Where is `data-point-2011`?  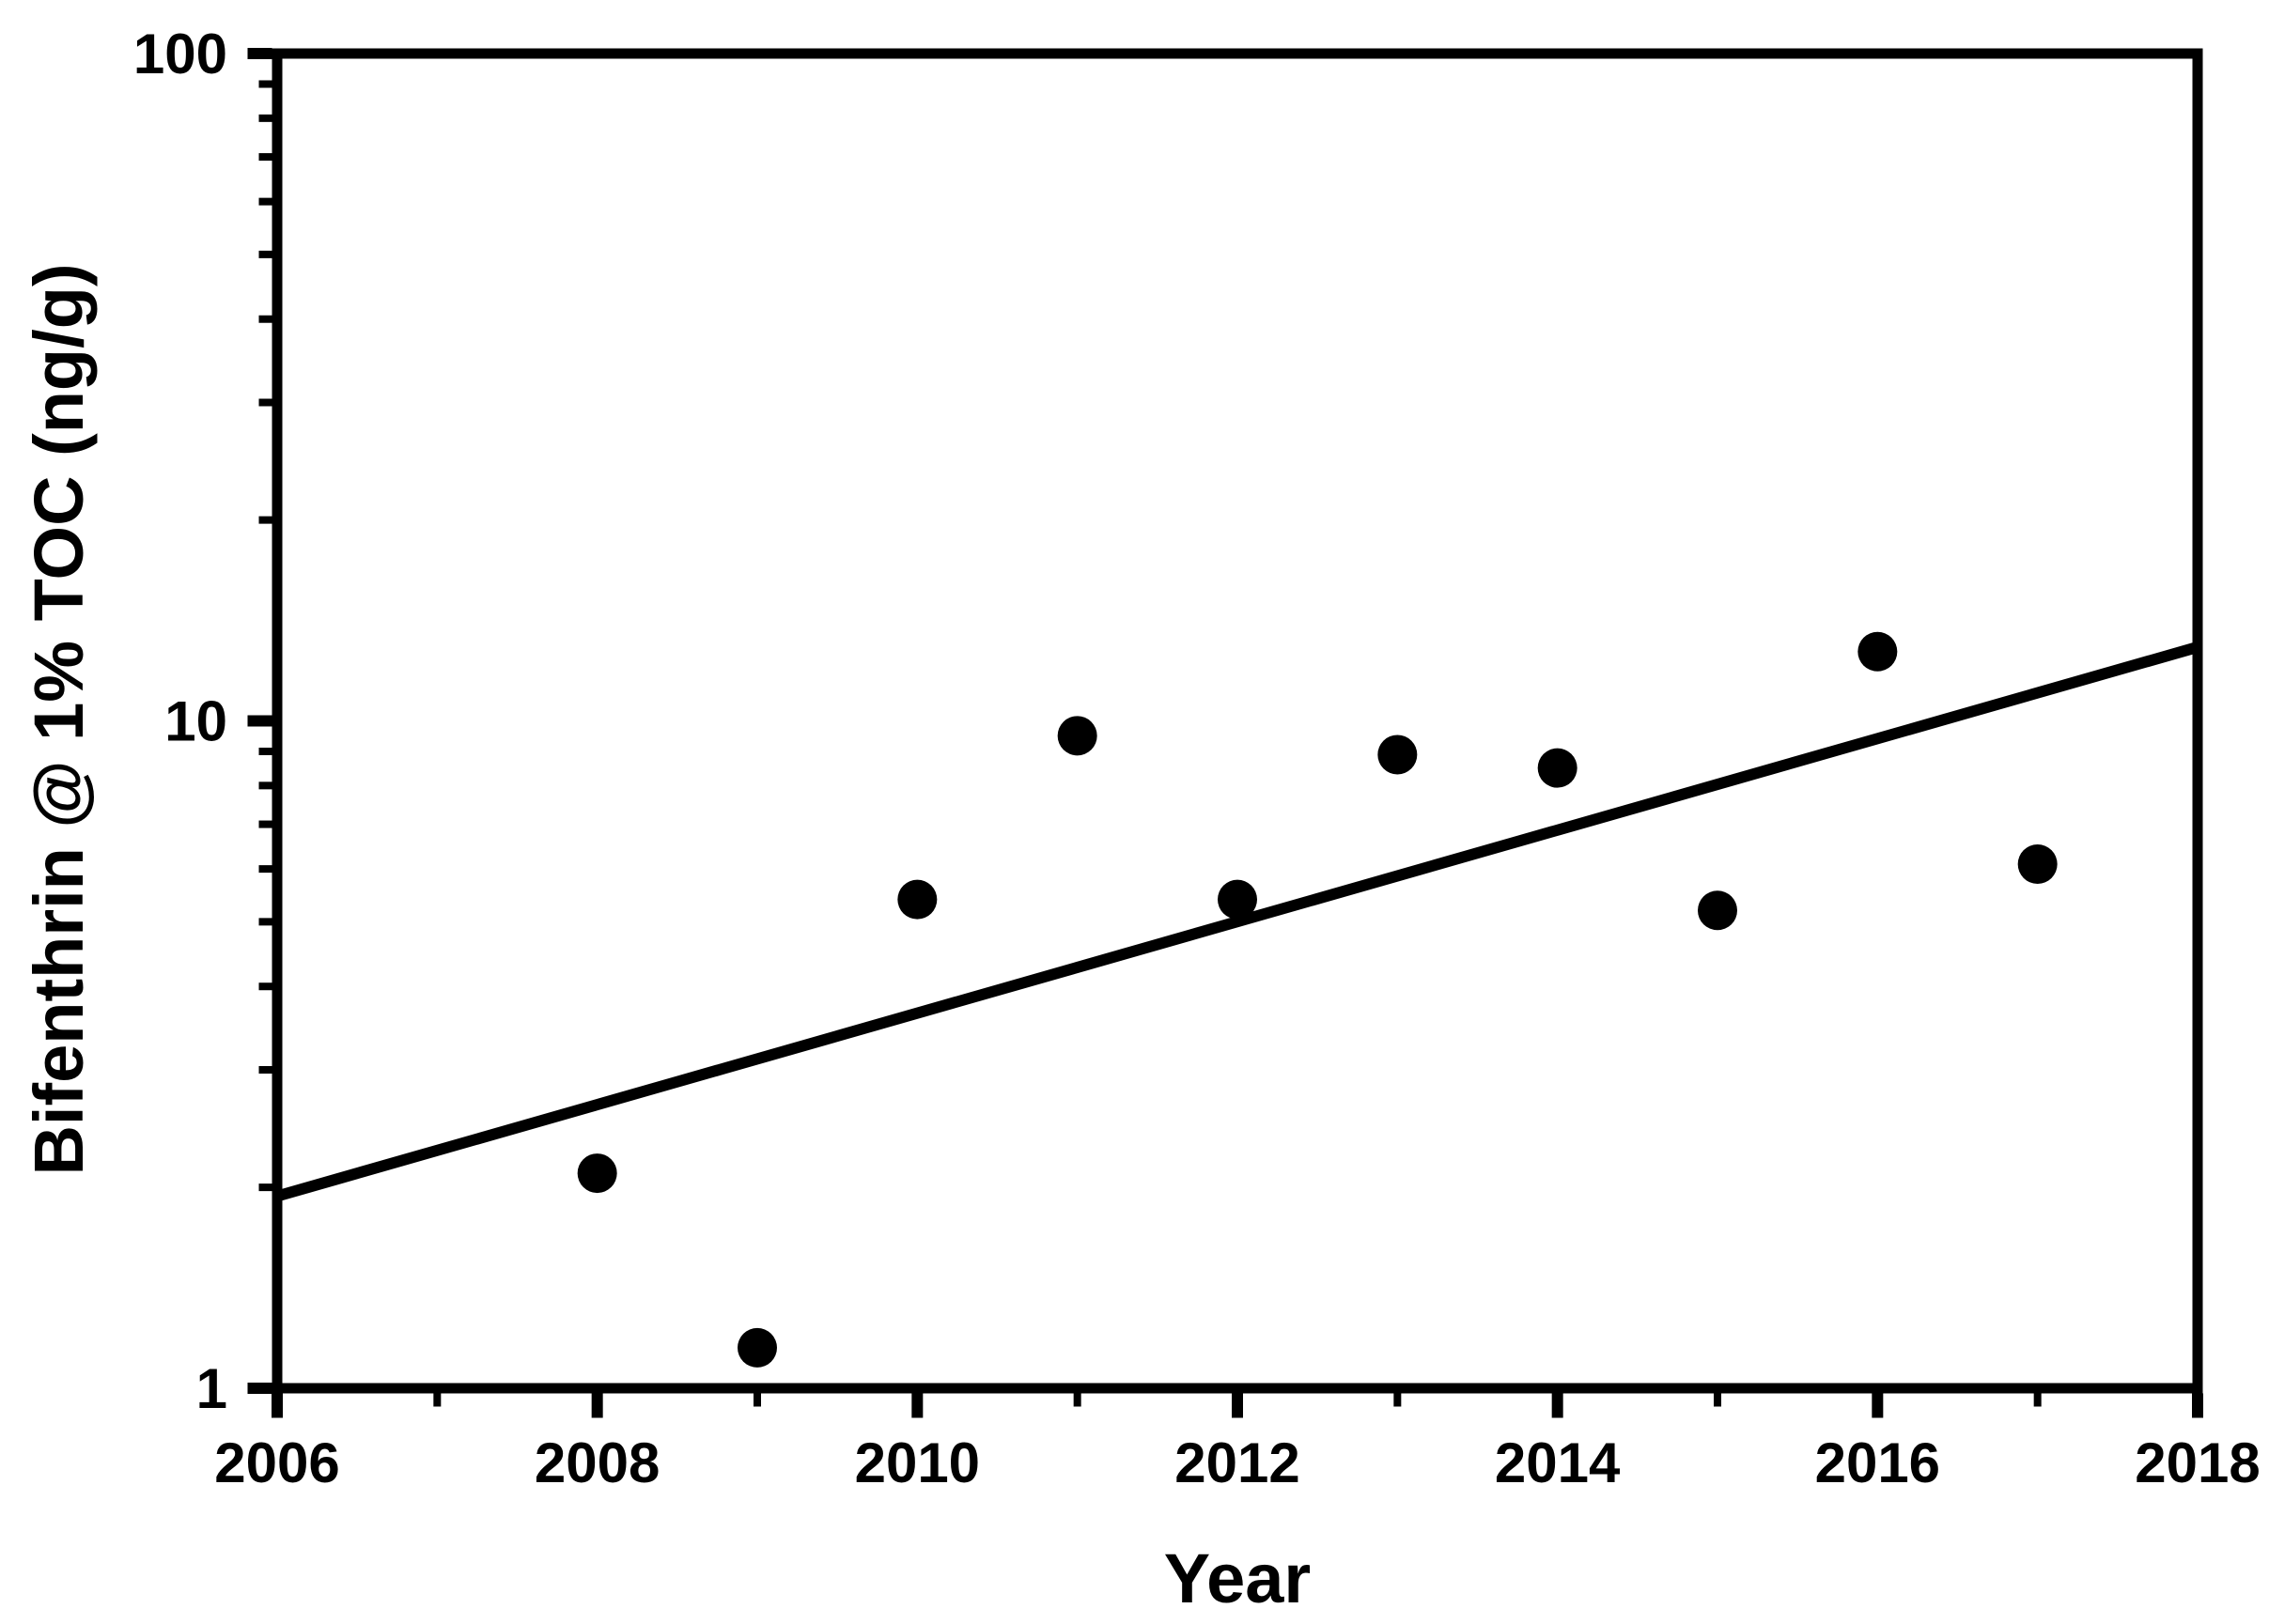 data-point-2011 is located at coordinates (1077, 736).